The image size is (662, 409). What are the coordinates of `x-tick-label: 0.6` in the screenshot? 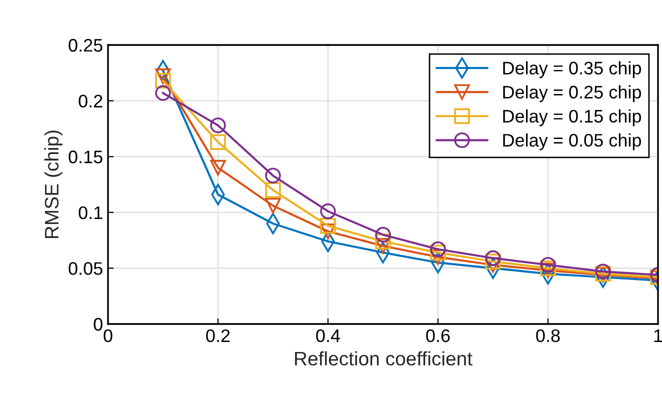 It's located at (438, 335).